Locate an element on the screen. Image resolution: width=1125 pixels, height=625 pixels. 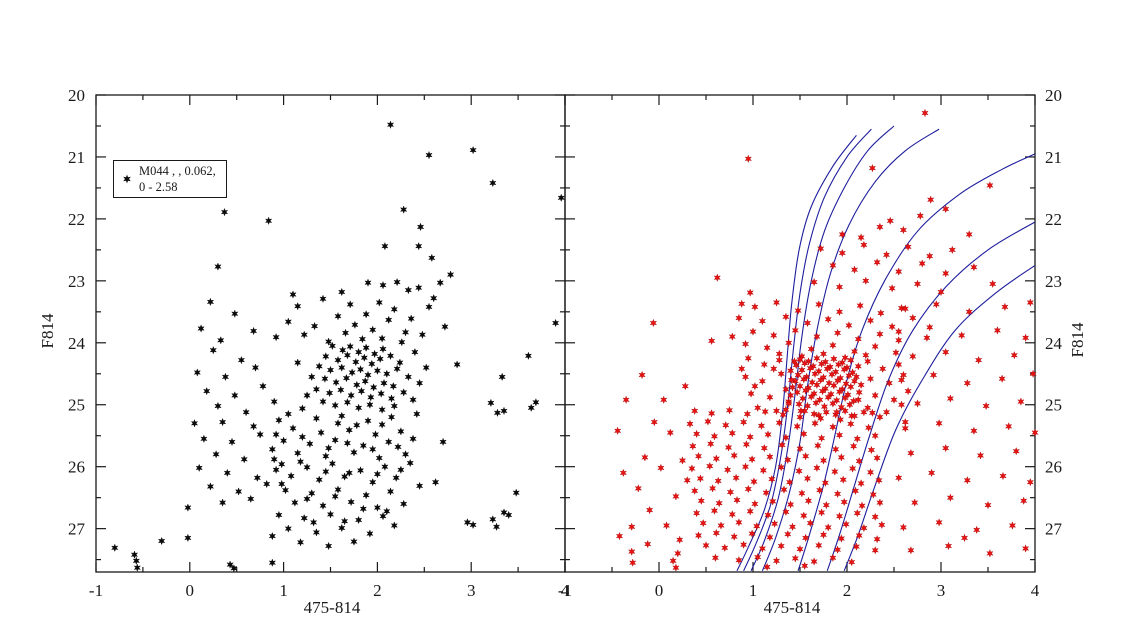
star-marker-glyph is located at coordinates (127, 179).